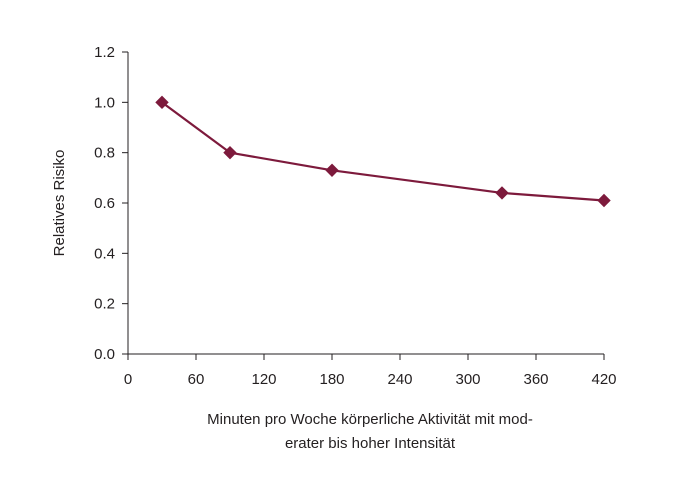  I want to click on x-tick-label: 180, so click(331, 379).